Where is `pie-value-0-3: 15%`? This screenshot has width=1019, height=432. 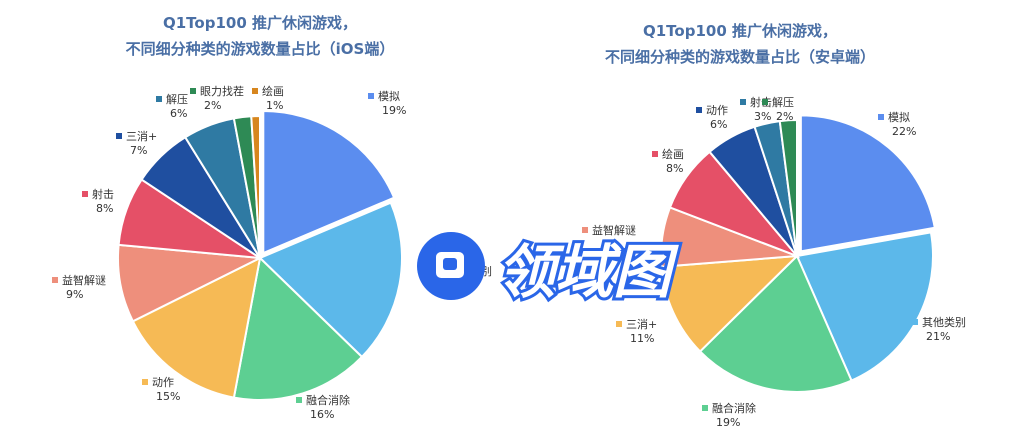 pie-value-0-3: 15% is located at coordinates (168, 396).